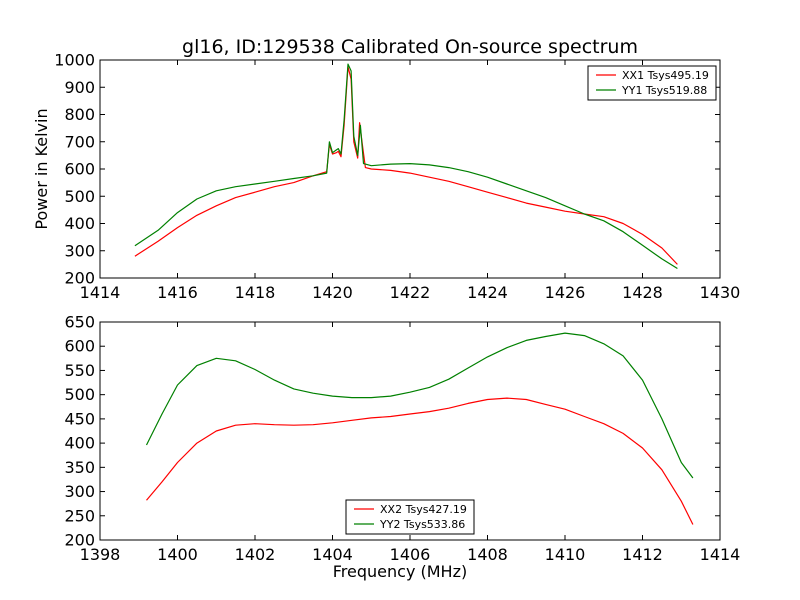 The image size is (800, 600). Describe the element at coordinates (177, 292) in the screenshot. I see `x-tick-label: 1416` at that location.